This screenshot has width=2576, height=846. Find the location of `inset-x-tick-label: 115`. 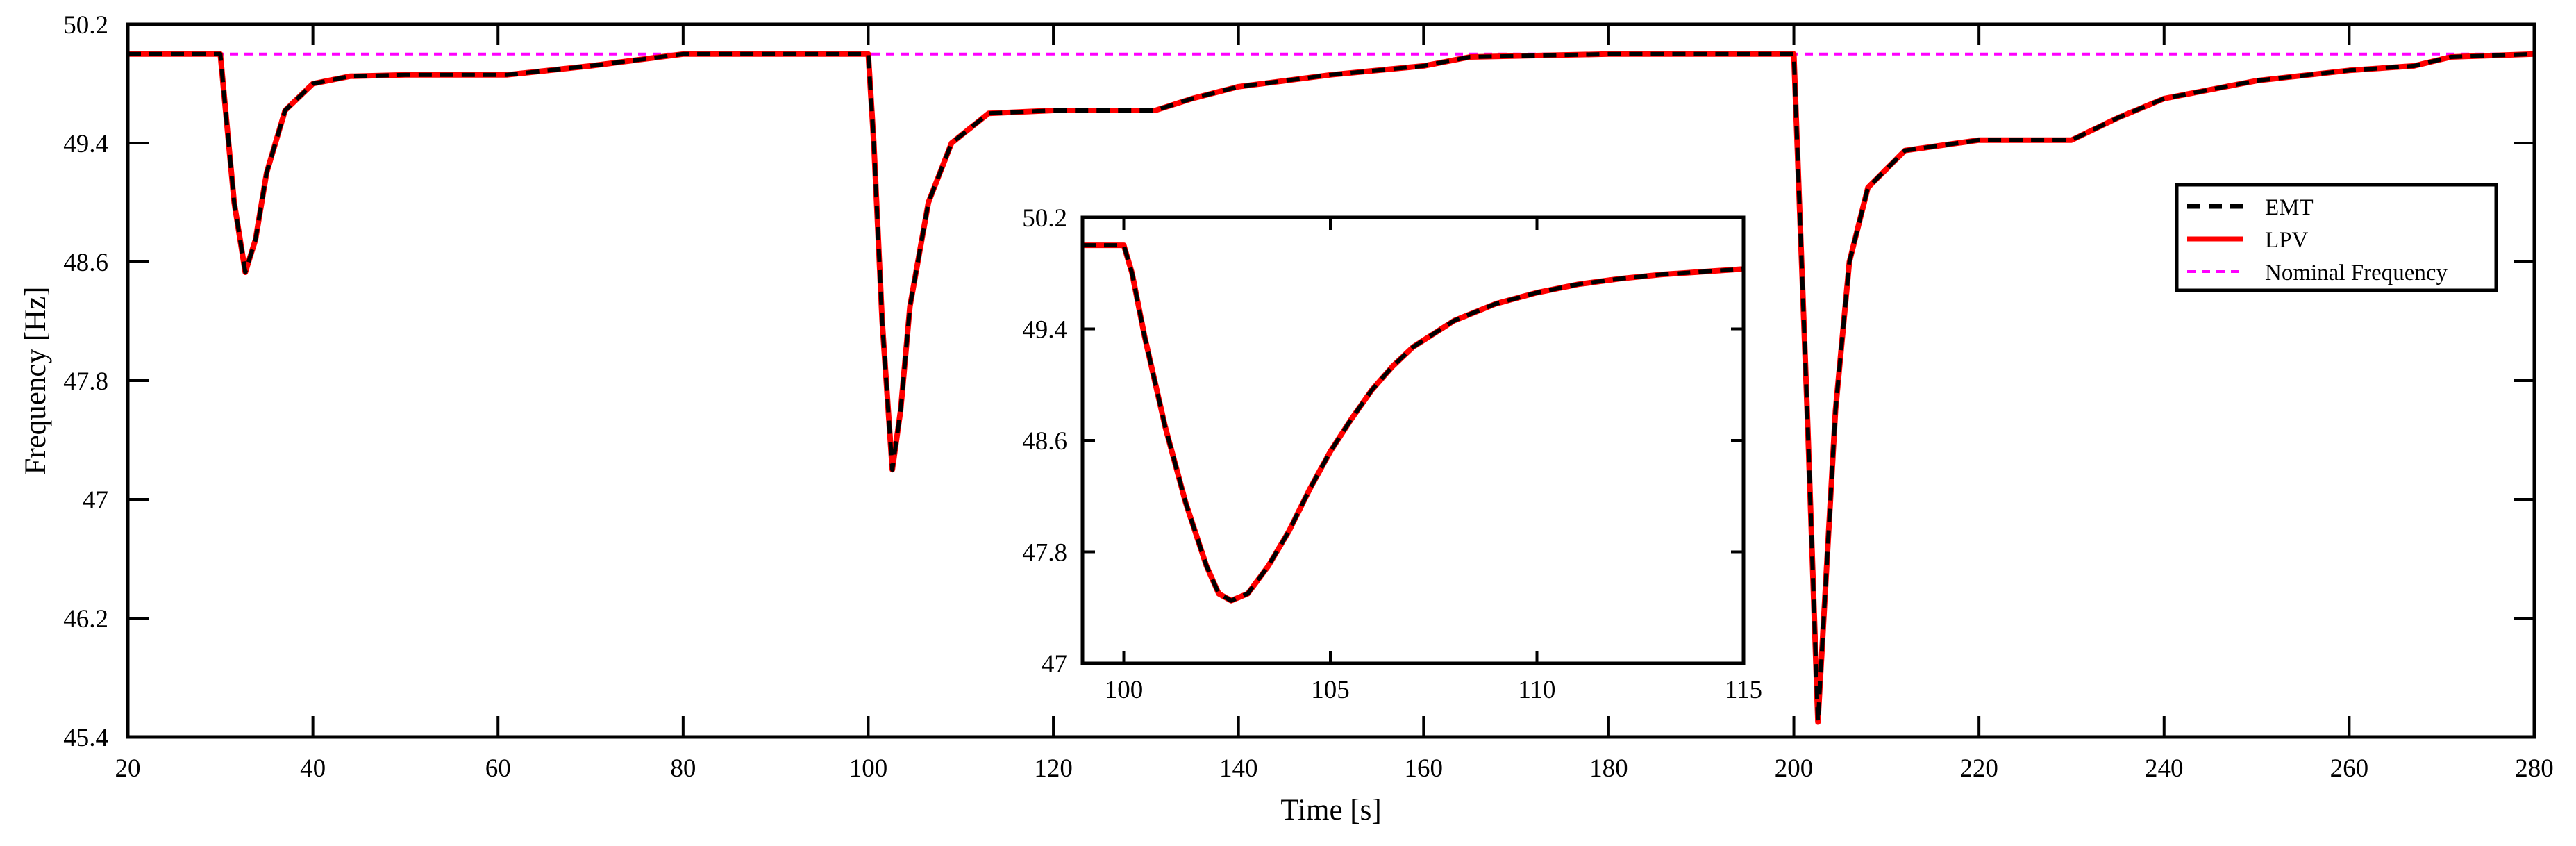

inset-x-tick-label: 115 is located at coordinates (1743, 690).